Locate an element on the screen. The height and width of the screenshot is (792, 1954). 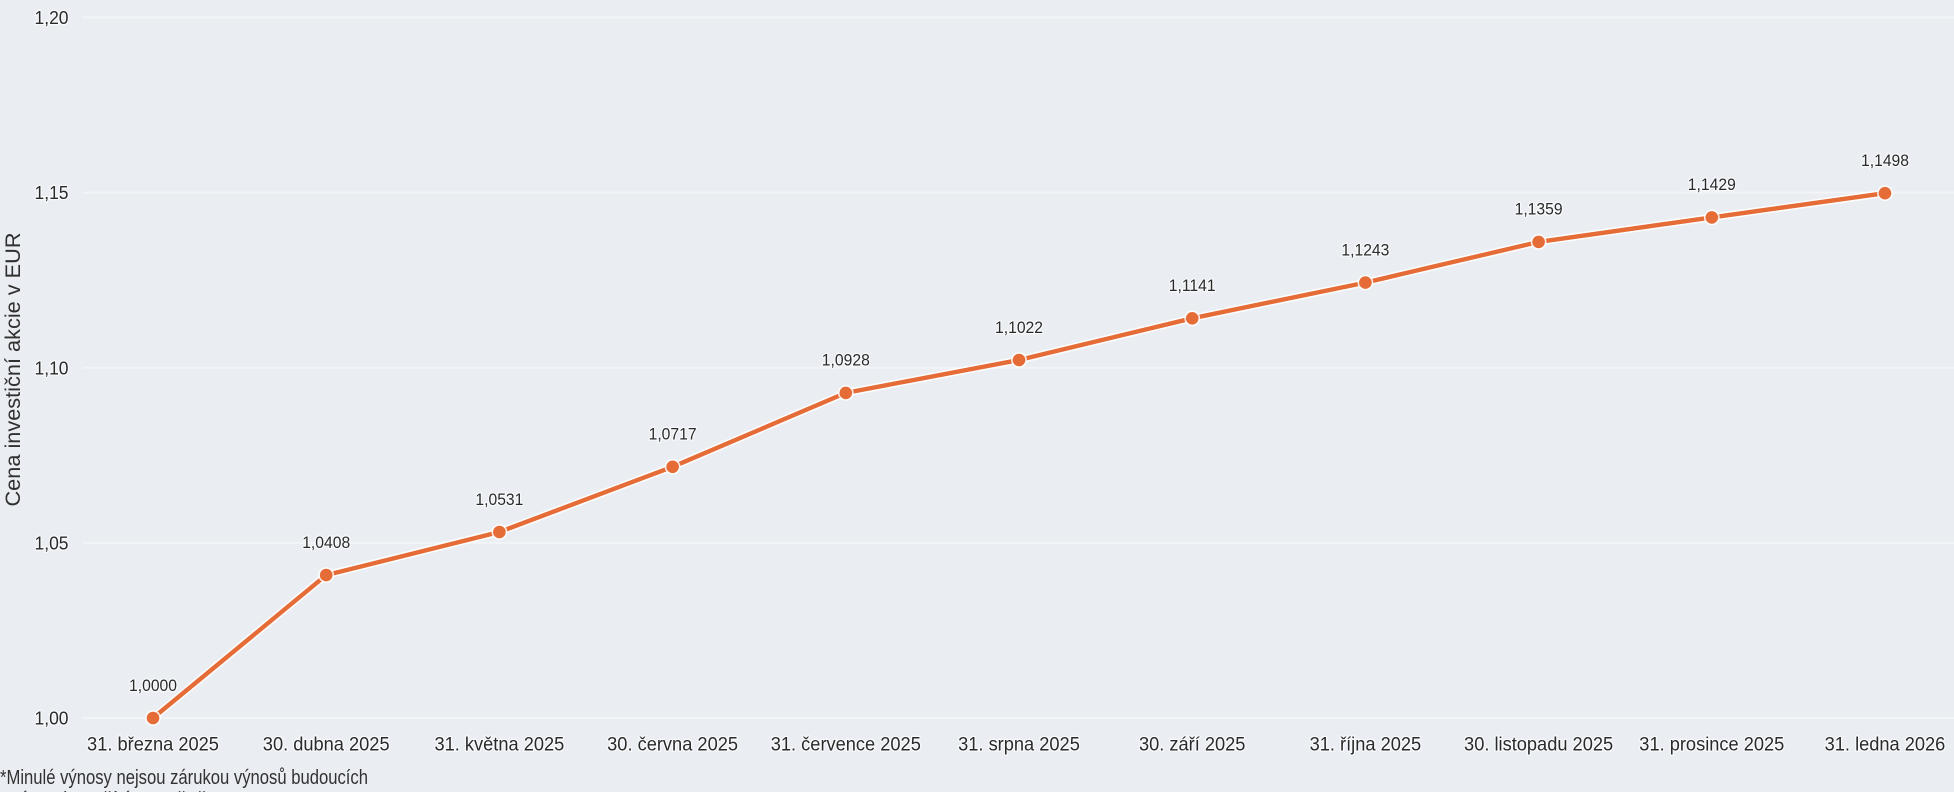
svg-text: 31. května 2025 is located at coordinates (500, 745).